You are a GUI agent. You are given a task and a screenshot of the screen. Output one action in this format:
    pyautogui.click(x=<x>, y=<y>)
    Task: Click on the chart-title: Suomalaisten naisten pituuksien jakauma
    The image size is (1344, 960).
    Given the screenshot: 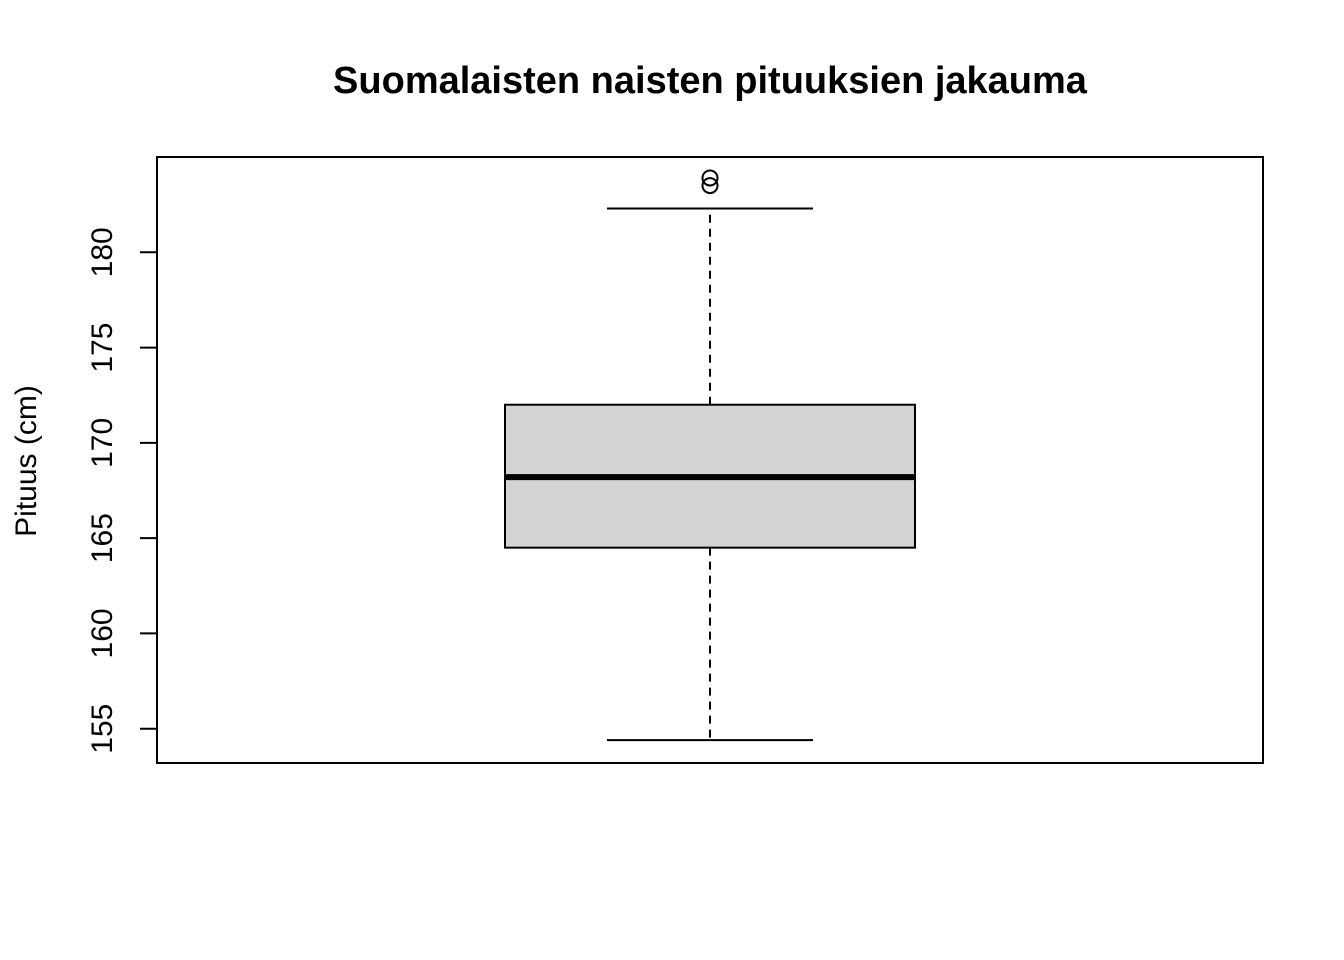 What is the action you would take?
    pyautogui.click(x=710, y=81)
    